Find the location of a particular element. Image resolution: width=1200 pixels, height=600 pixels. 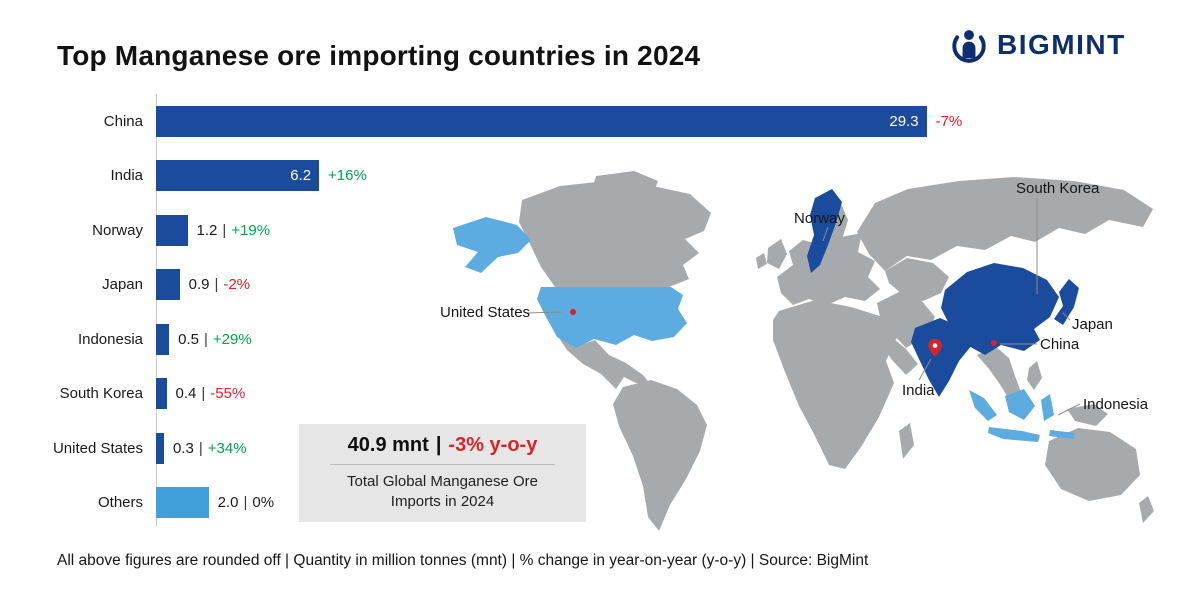

country-india-shape is located at coordinates (941, 357).